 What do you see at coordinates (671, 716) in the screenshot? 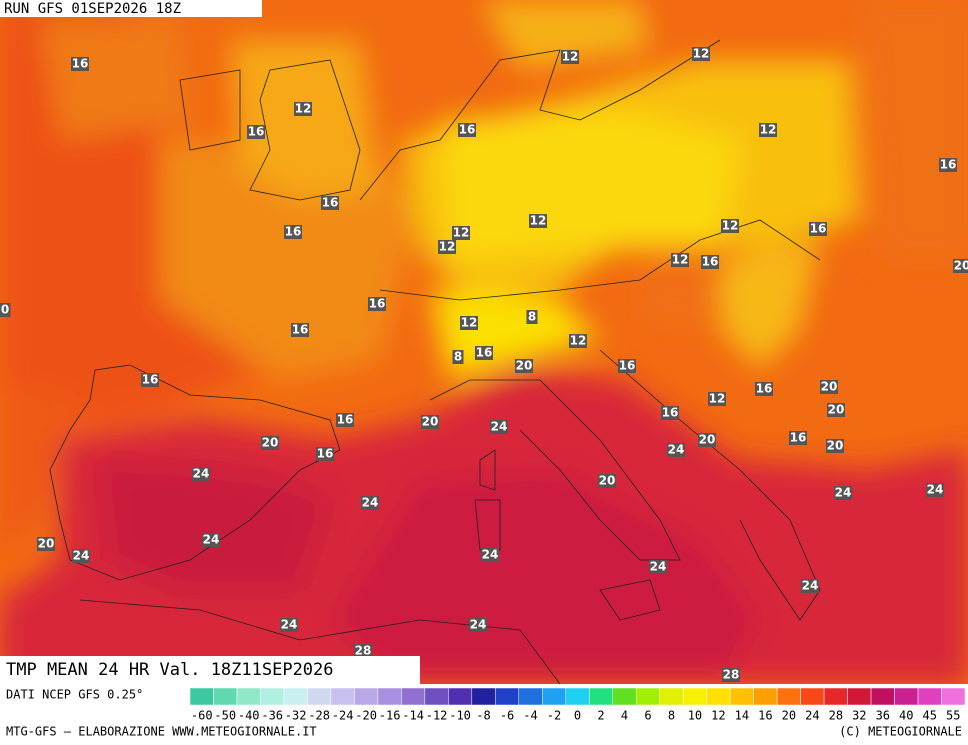
I see `legend-label: 8` at bounding box center [671, 716].